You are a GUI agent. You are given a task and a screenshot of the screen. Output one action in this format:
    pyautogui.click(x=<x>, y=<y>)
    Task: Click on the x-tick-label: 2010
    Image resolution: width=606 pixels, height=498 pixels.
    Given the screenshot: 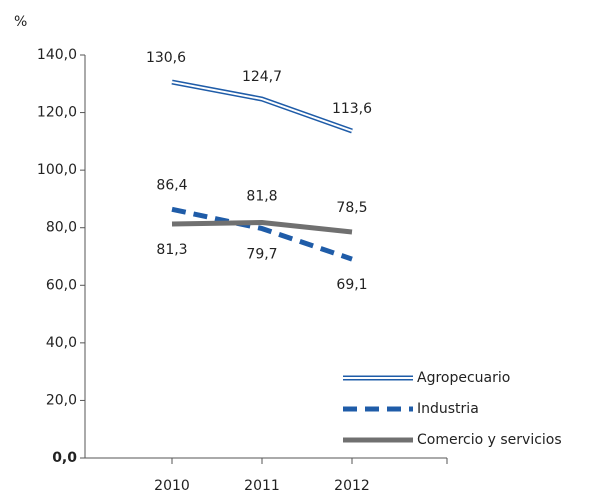 What is the action you would take?
    pyautogui.click(x=172, y=486)
    